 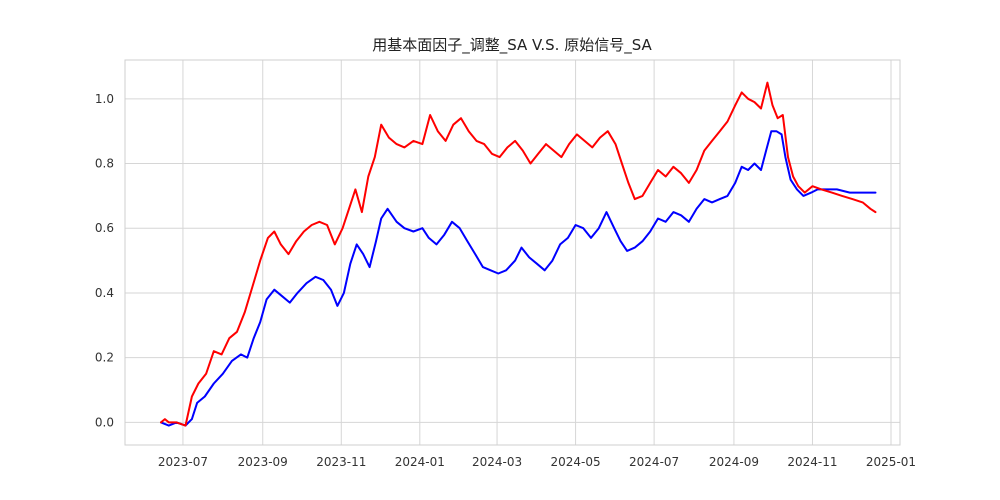 I want to click on y-tick-label: 0.2, so click(x=104, y=358).